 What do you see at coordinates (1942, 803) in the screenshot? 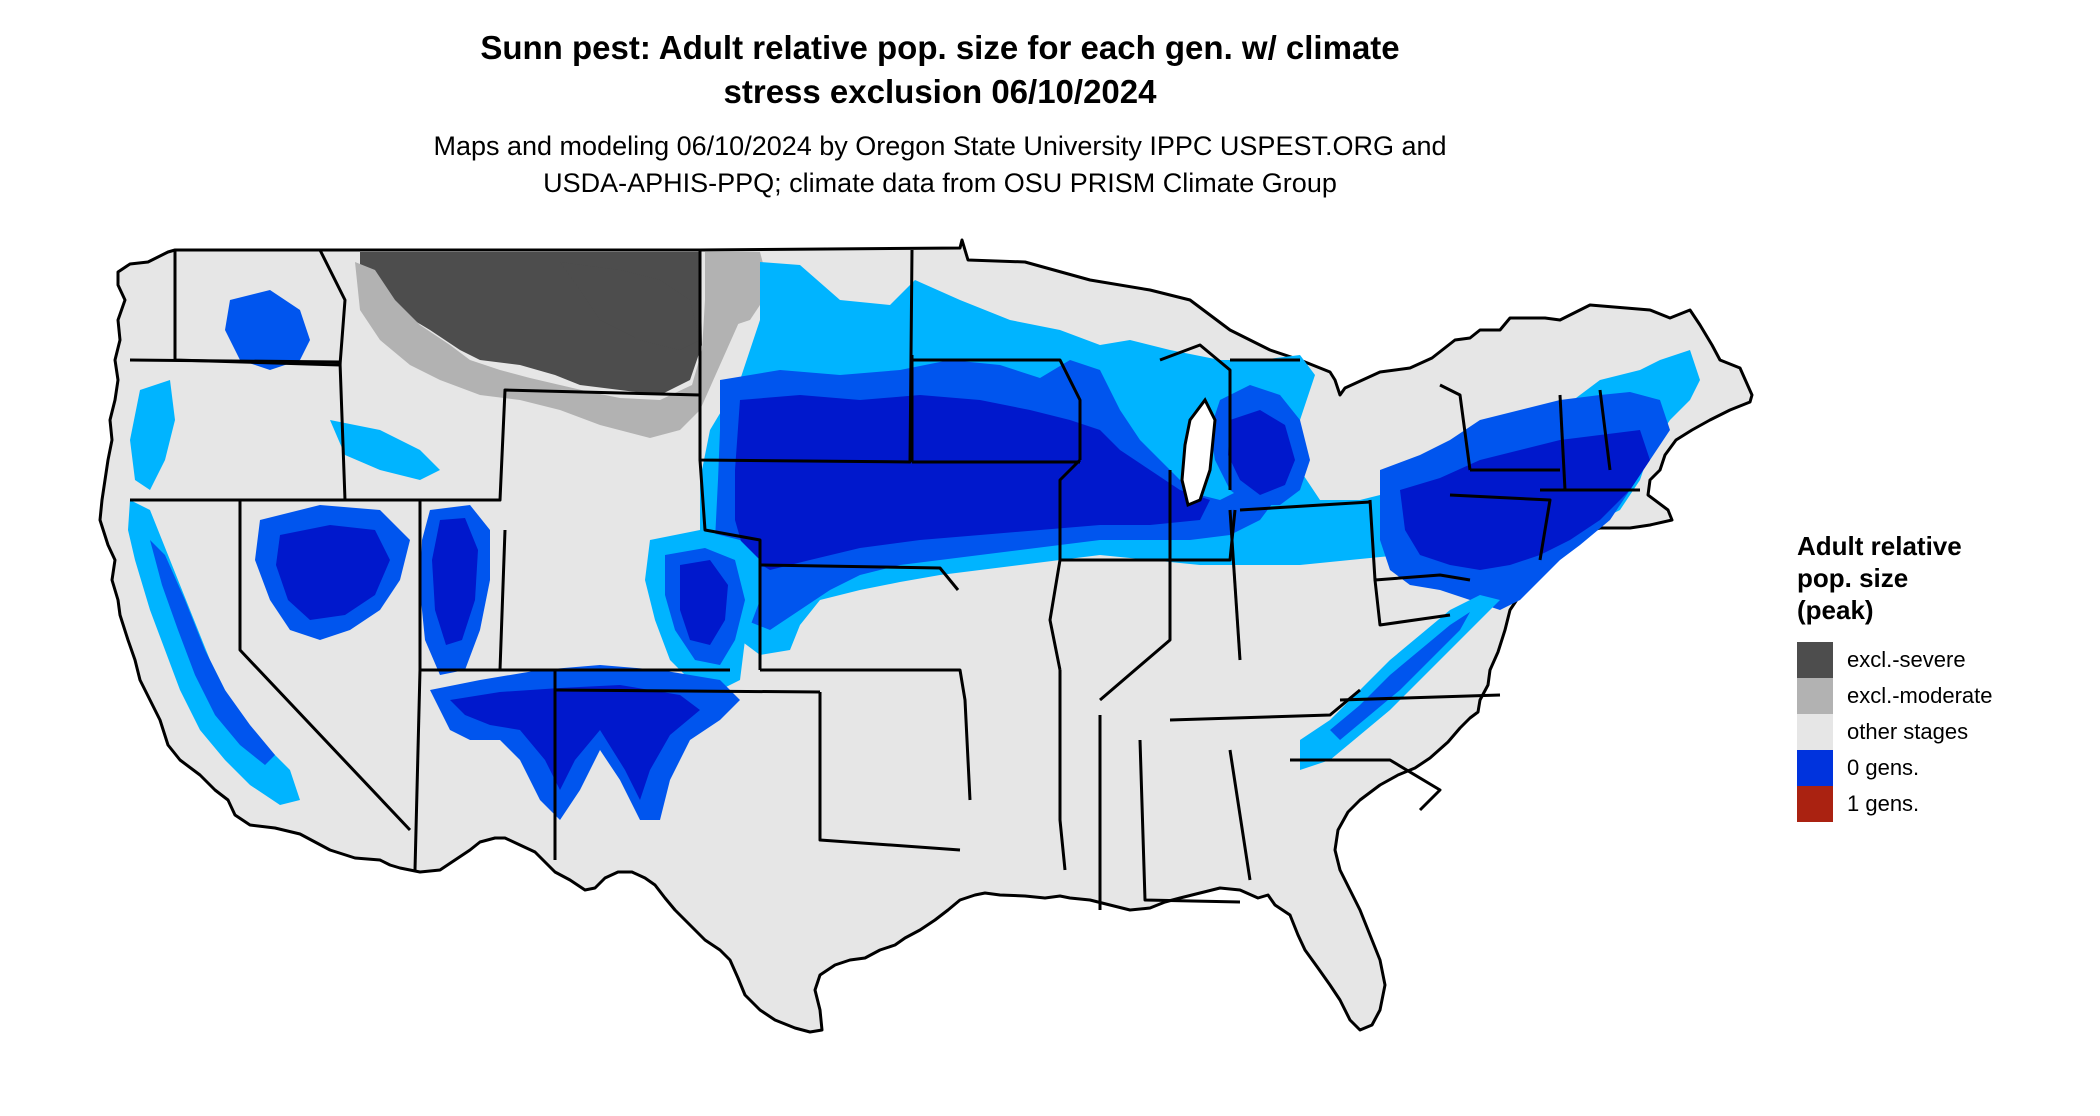
I see `legend-item-1-gens: 1 gens.` at bounding box center [1942, 803].